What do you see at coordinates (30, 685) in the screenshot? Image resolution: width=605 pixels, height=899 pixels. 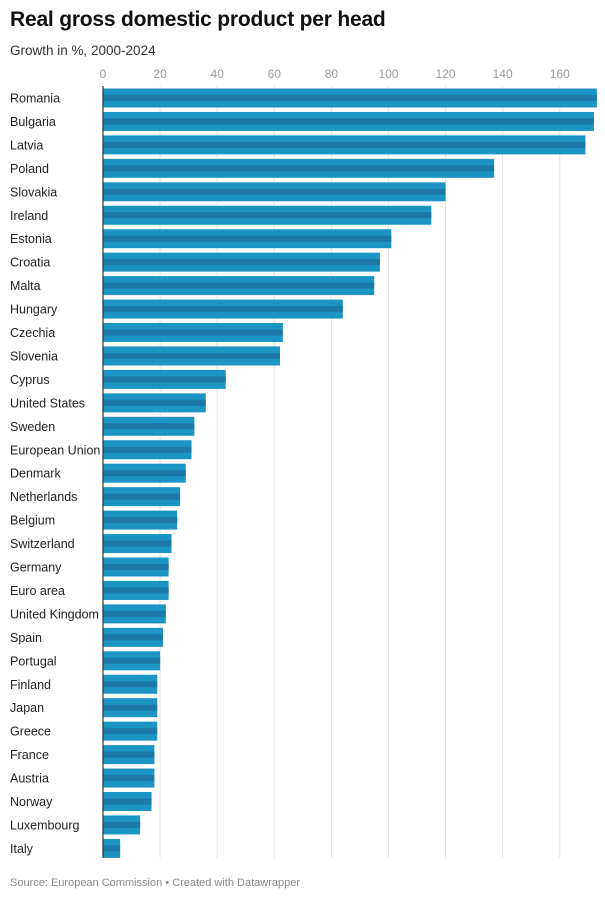 I see `category-label: Finland` at bounding box center [30, 685].